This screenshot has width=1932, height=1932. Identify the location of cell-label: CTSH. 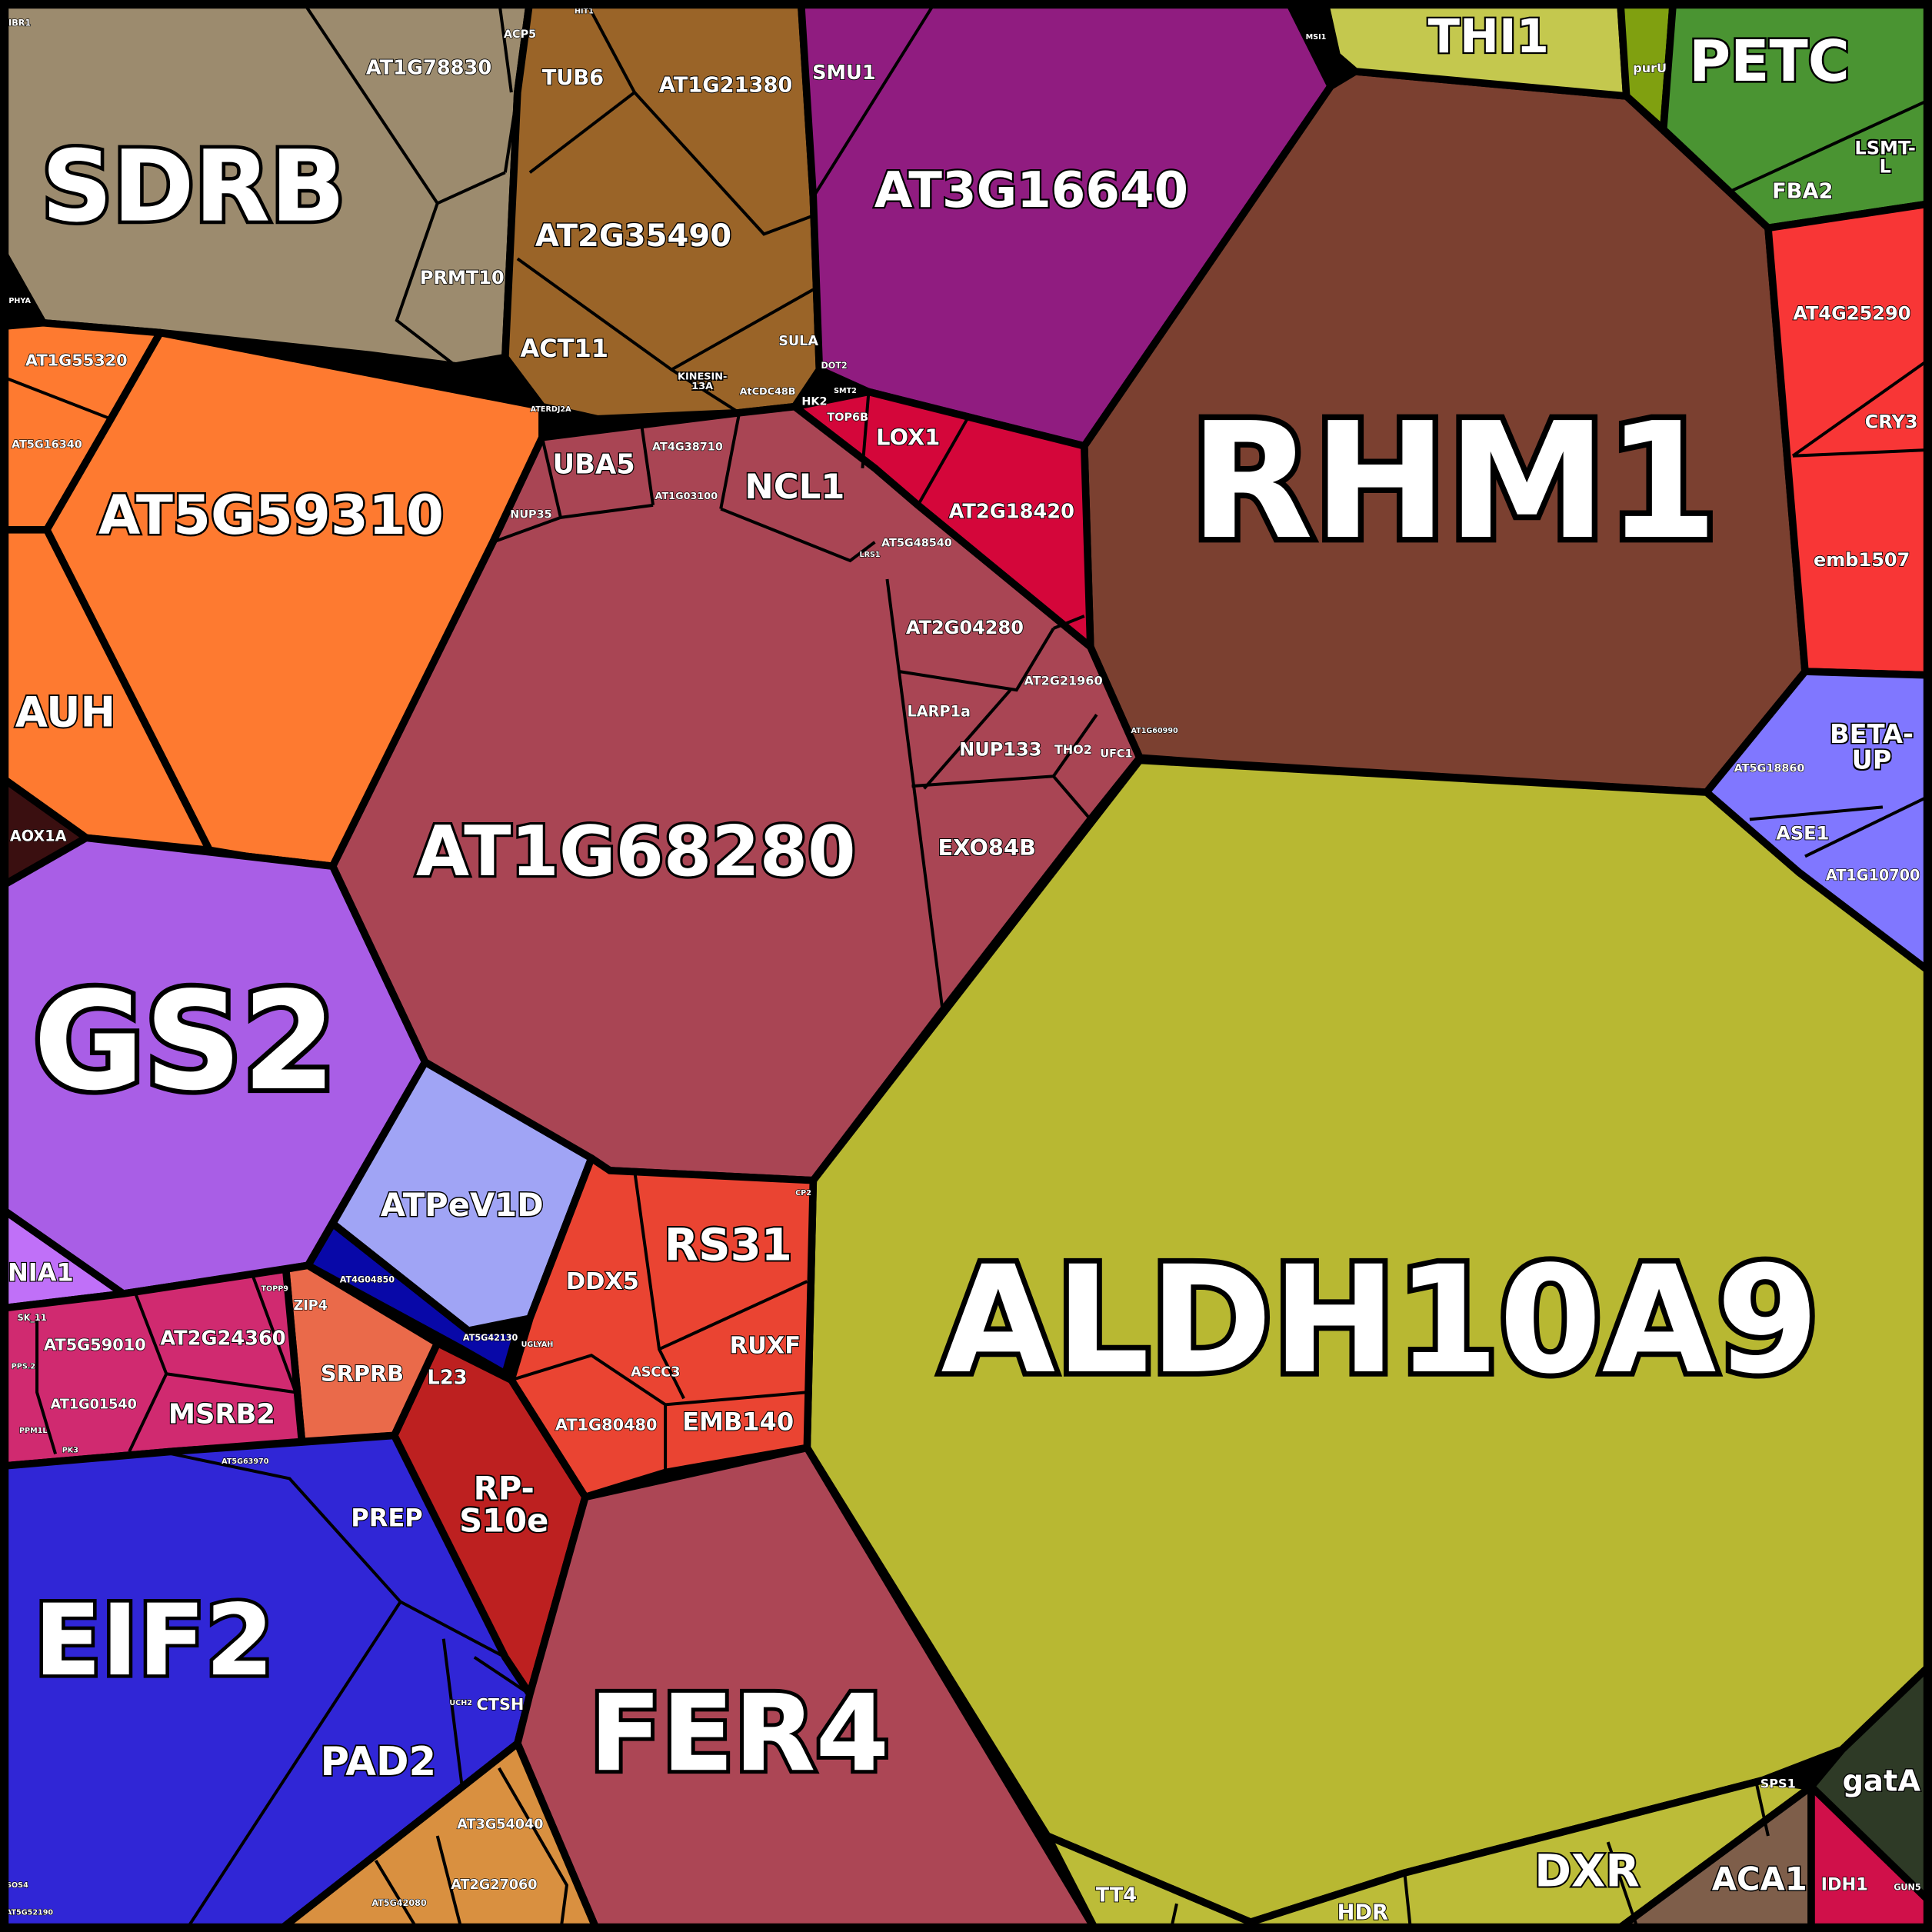
(500, 1704).